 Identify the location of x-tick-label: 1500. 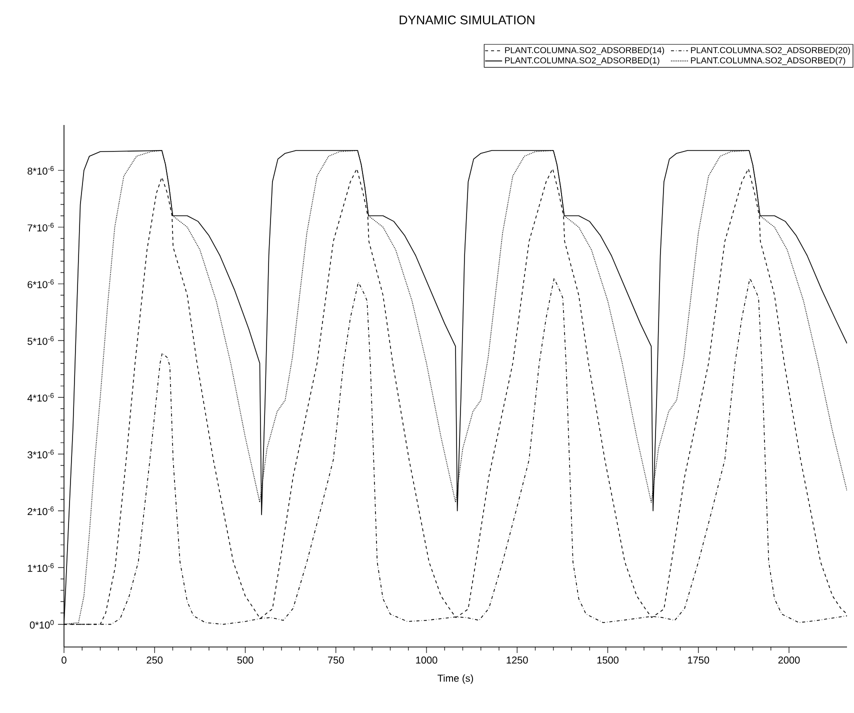
(607, 660).